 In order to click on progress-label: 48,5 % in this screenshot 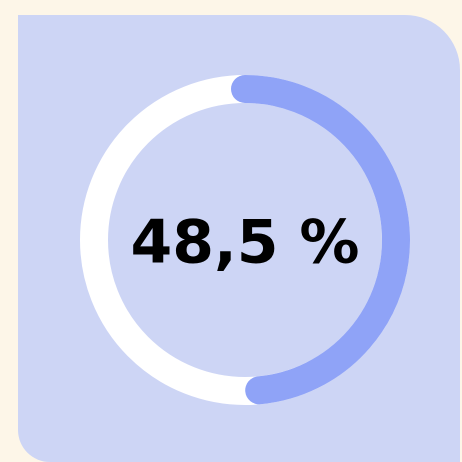, I will do `click(244, 243)`.